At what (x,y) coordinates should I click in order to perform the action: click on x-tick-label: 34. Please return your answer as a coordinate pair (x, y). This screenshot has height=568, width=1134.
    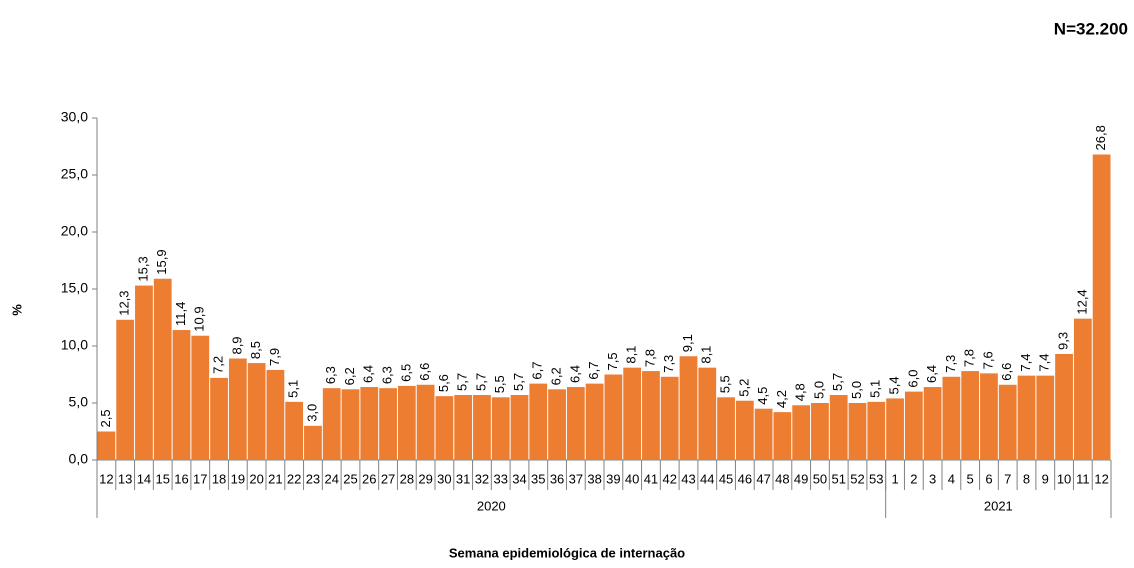
    Looking at the image, I should click on (519, 478).